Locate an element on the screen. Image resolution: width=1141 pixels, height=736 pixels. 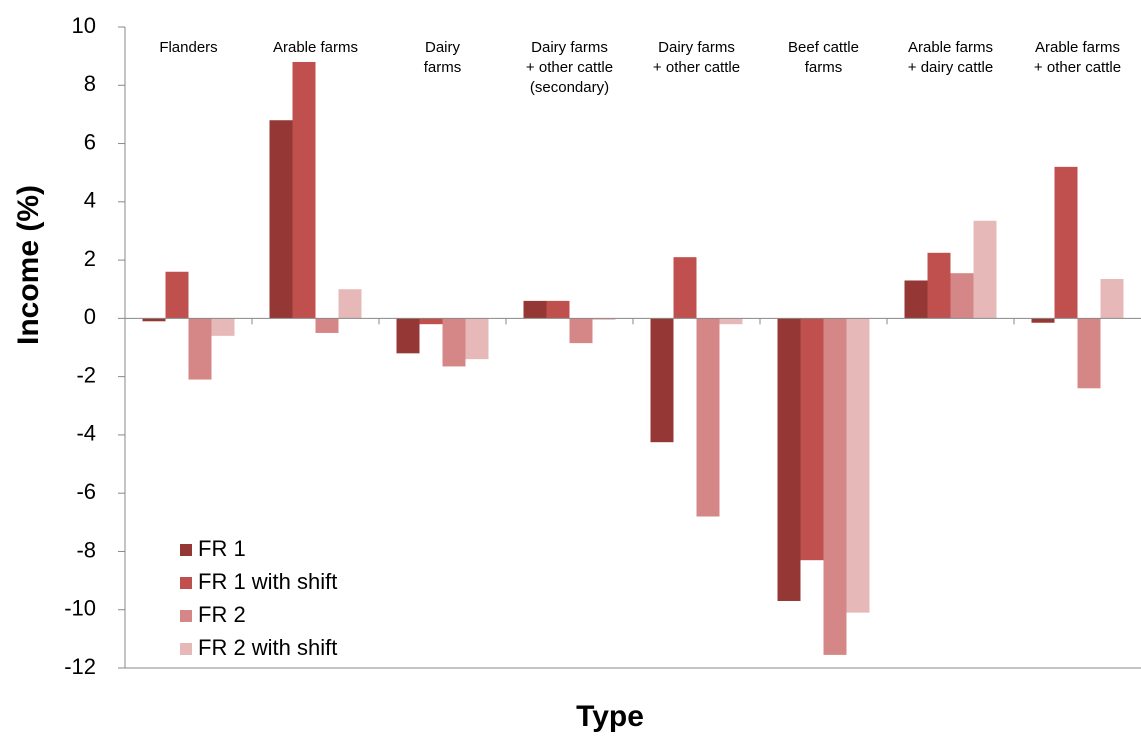
category-label: Dairy farms + other cattle is located at coordinates (696, 57).